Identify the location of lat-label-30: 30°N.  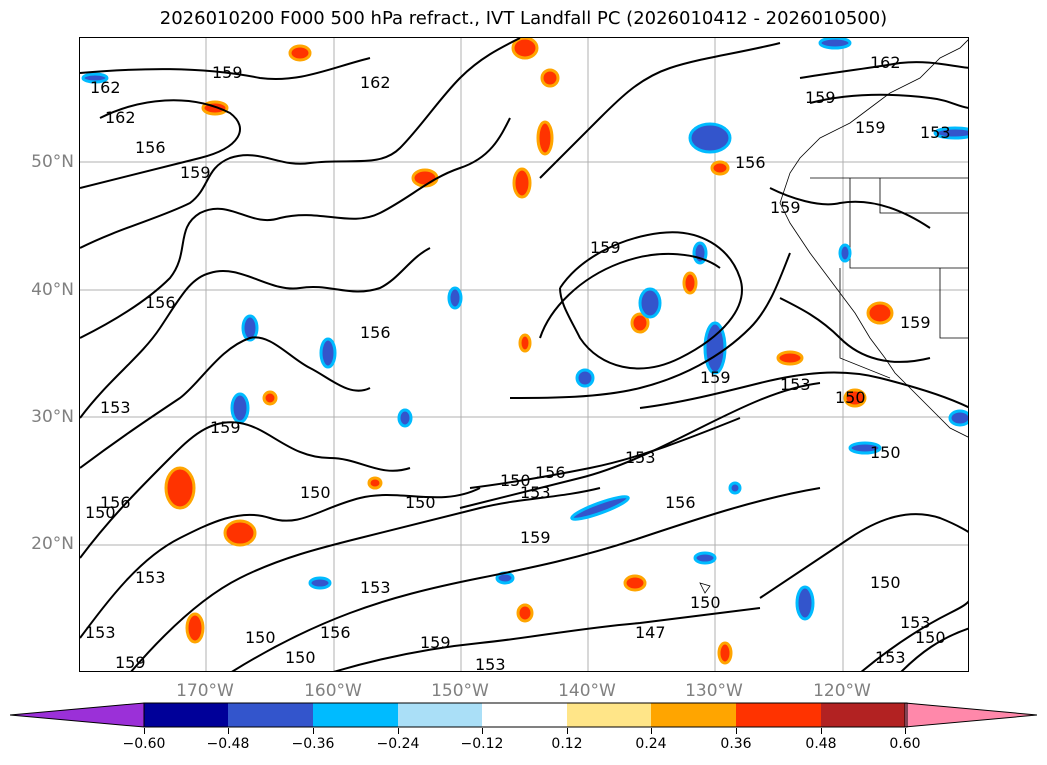
(52, 417).